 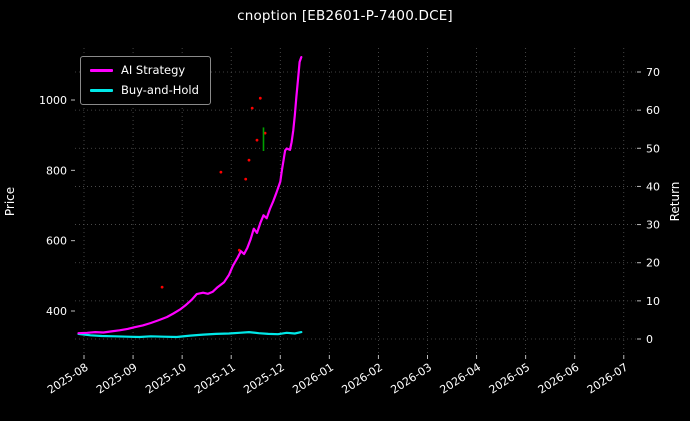 I want to click on svg-text: 2026-02, so click(x=362, y=379).